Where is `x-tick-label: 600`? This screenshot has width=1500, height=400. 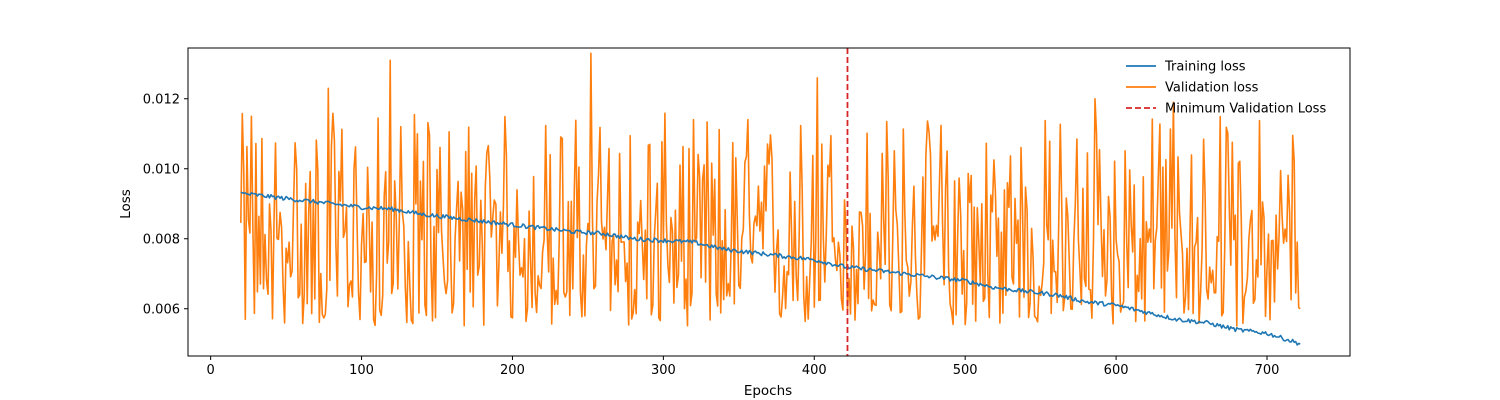 x-tick-label: 600 is located at coordinates (1116, 370).